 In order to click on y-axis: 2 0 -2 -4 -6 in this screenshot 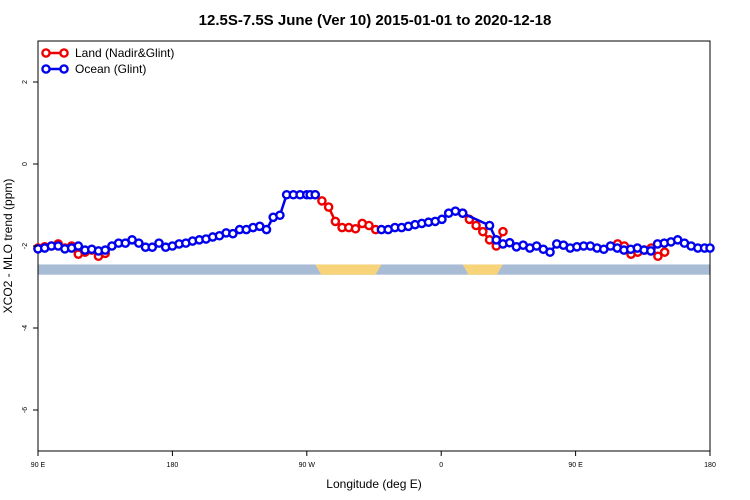, I will do `click(30, 246)`.